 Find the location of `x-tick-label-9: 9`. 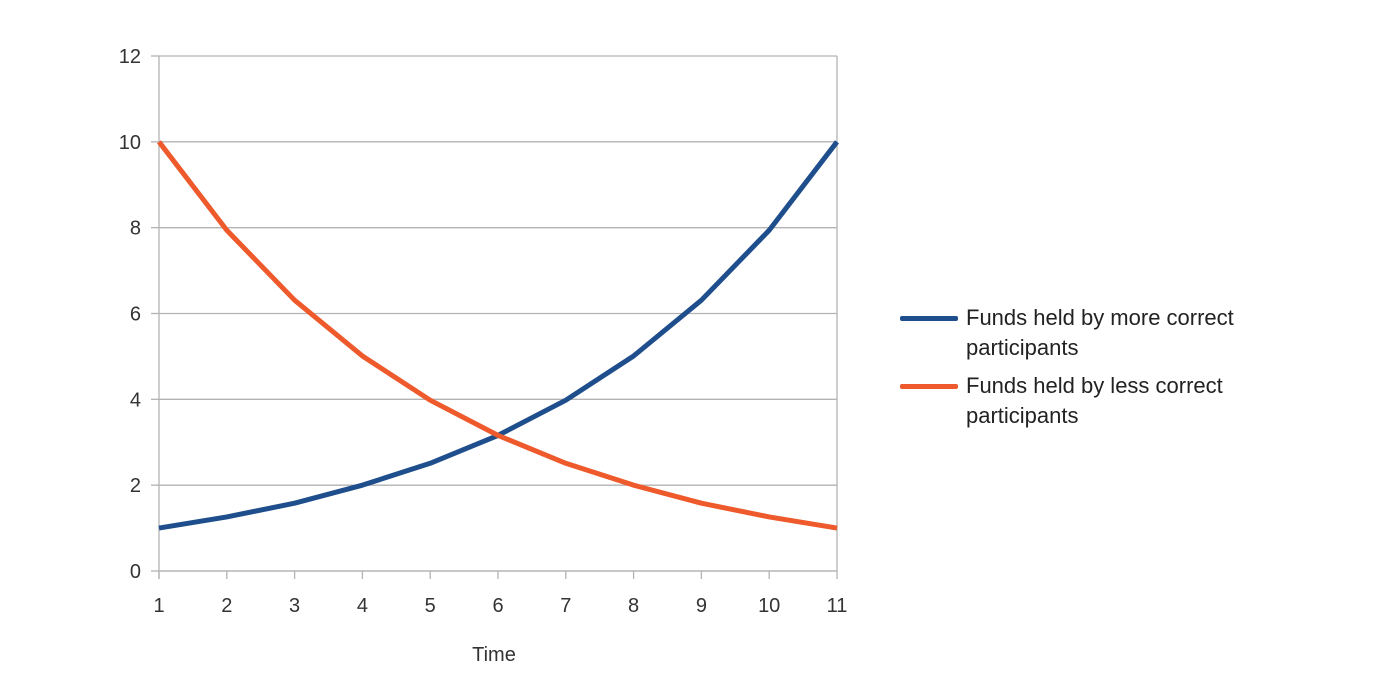

x-tick-label-9: 9 is located at coordinates (701, 606).